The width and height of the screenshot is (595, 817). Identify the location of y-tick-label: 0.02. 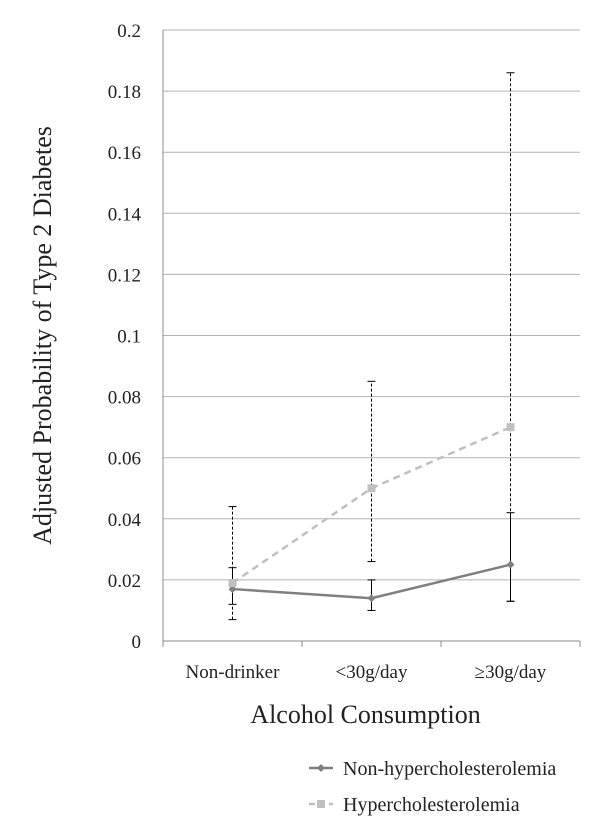
(124, 581).